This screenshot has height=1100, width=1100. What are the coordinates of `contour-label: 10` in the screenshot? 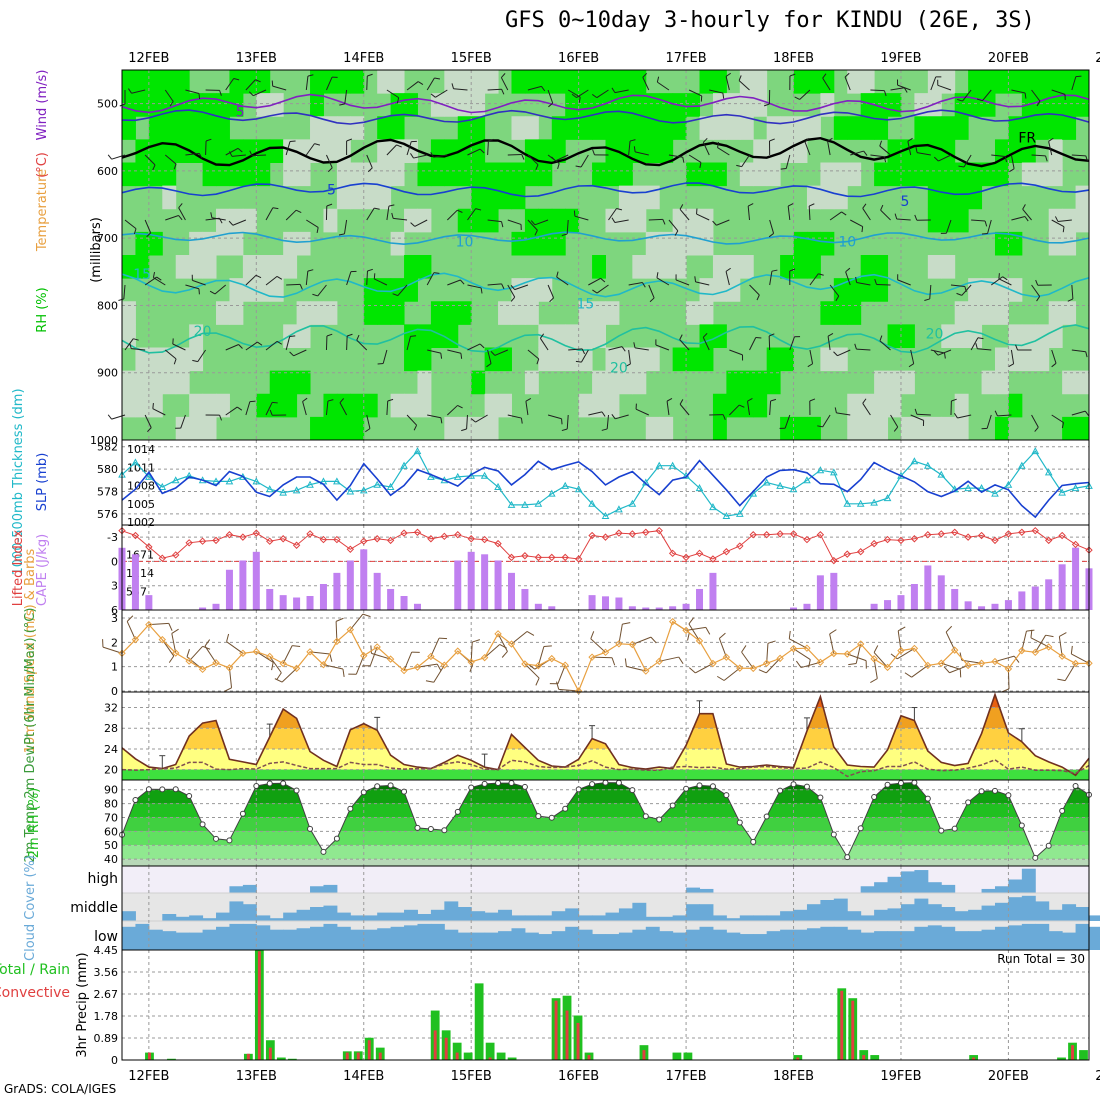 It's located at (847, 243).